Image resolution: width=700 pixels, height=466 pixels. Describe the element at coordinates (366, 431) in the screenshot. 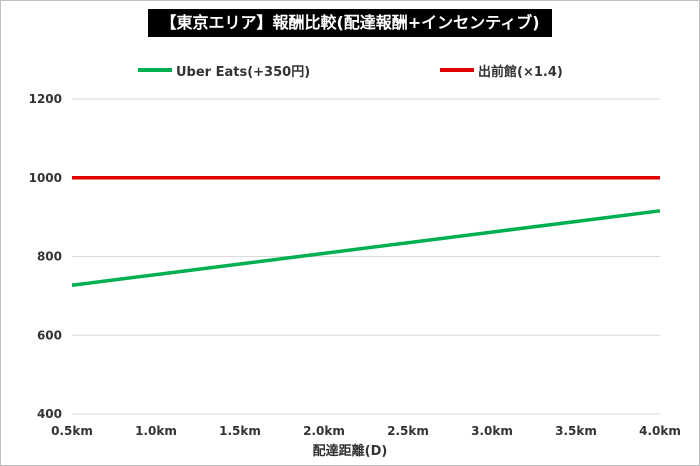

I see `x-axis-ticks: 0.5km 1.0km 1.5km 2.0km 2.5km 3.0km 3.5km 4.0km` at that location.